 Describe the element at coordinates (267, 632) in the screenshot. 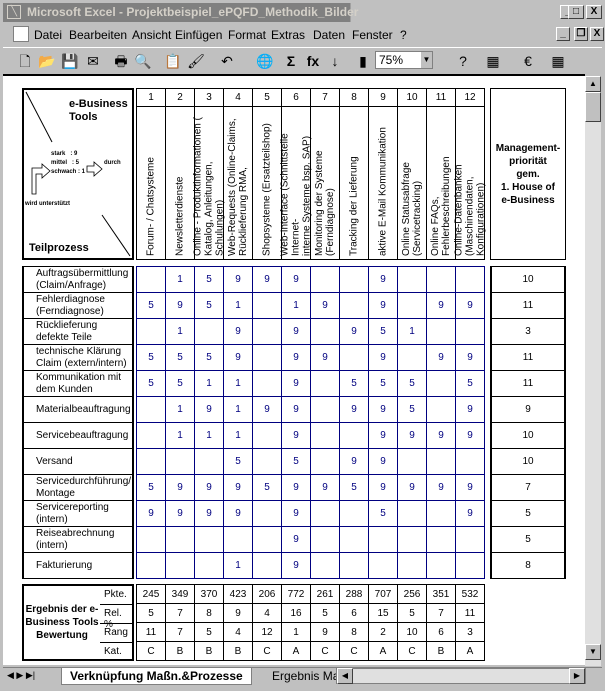

I see `result-cell: 12` at that location.